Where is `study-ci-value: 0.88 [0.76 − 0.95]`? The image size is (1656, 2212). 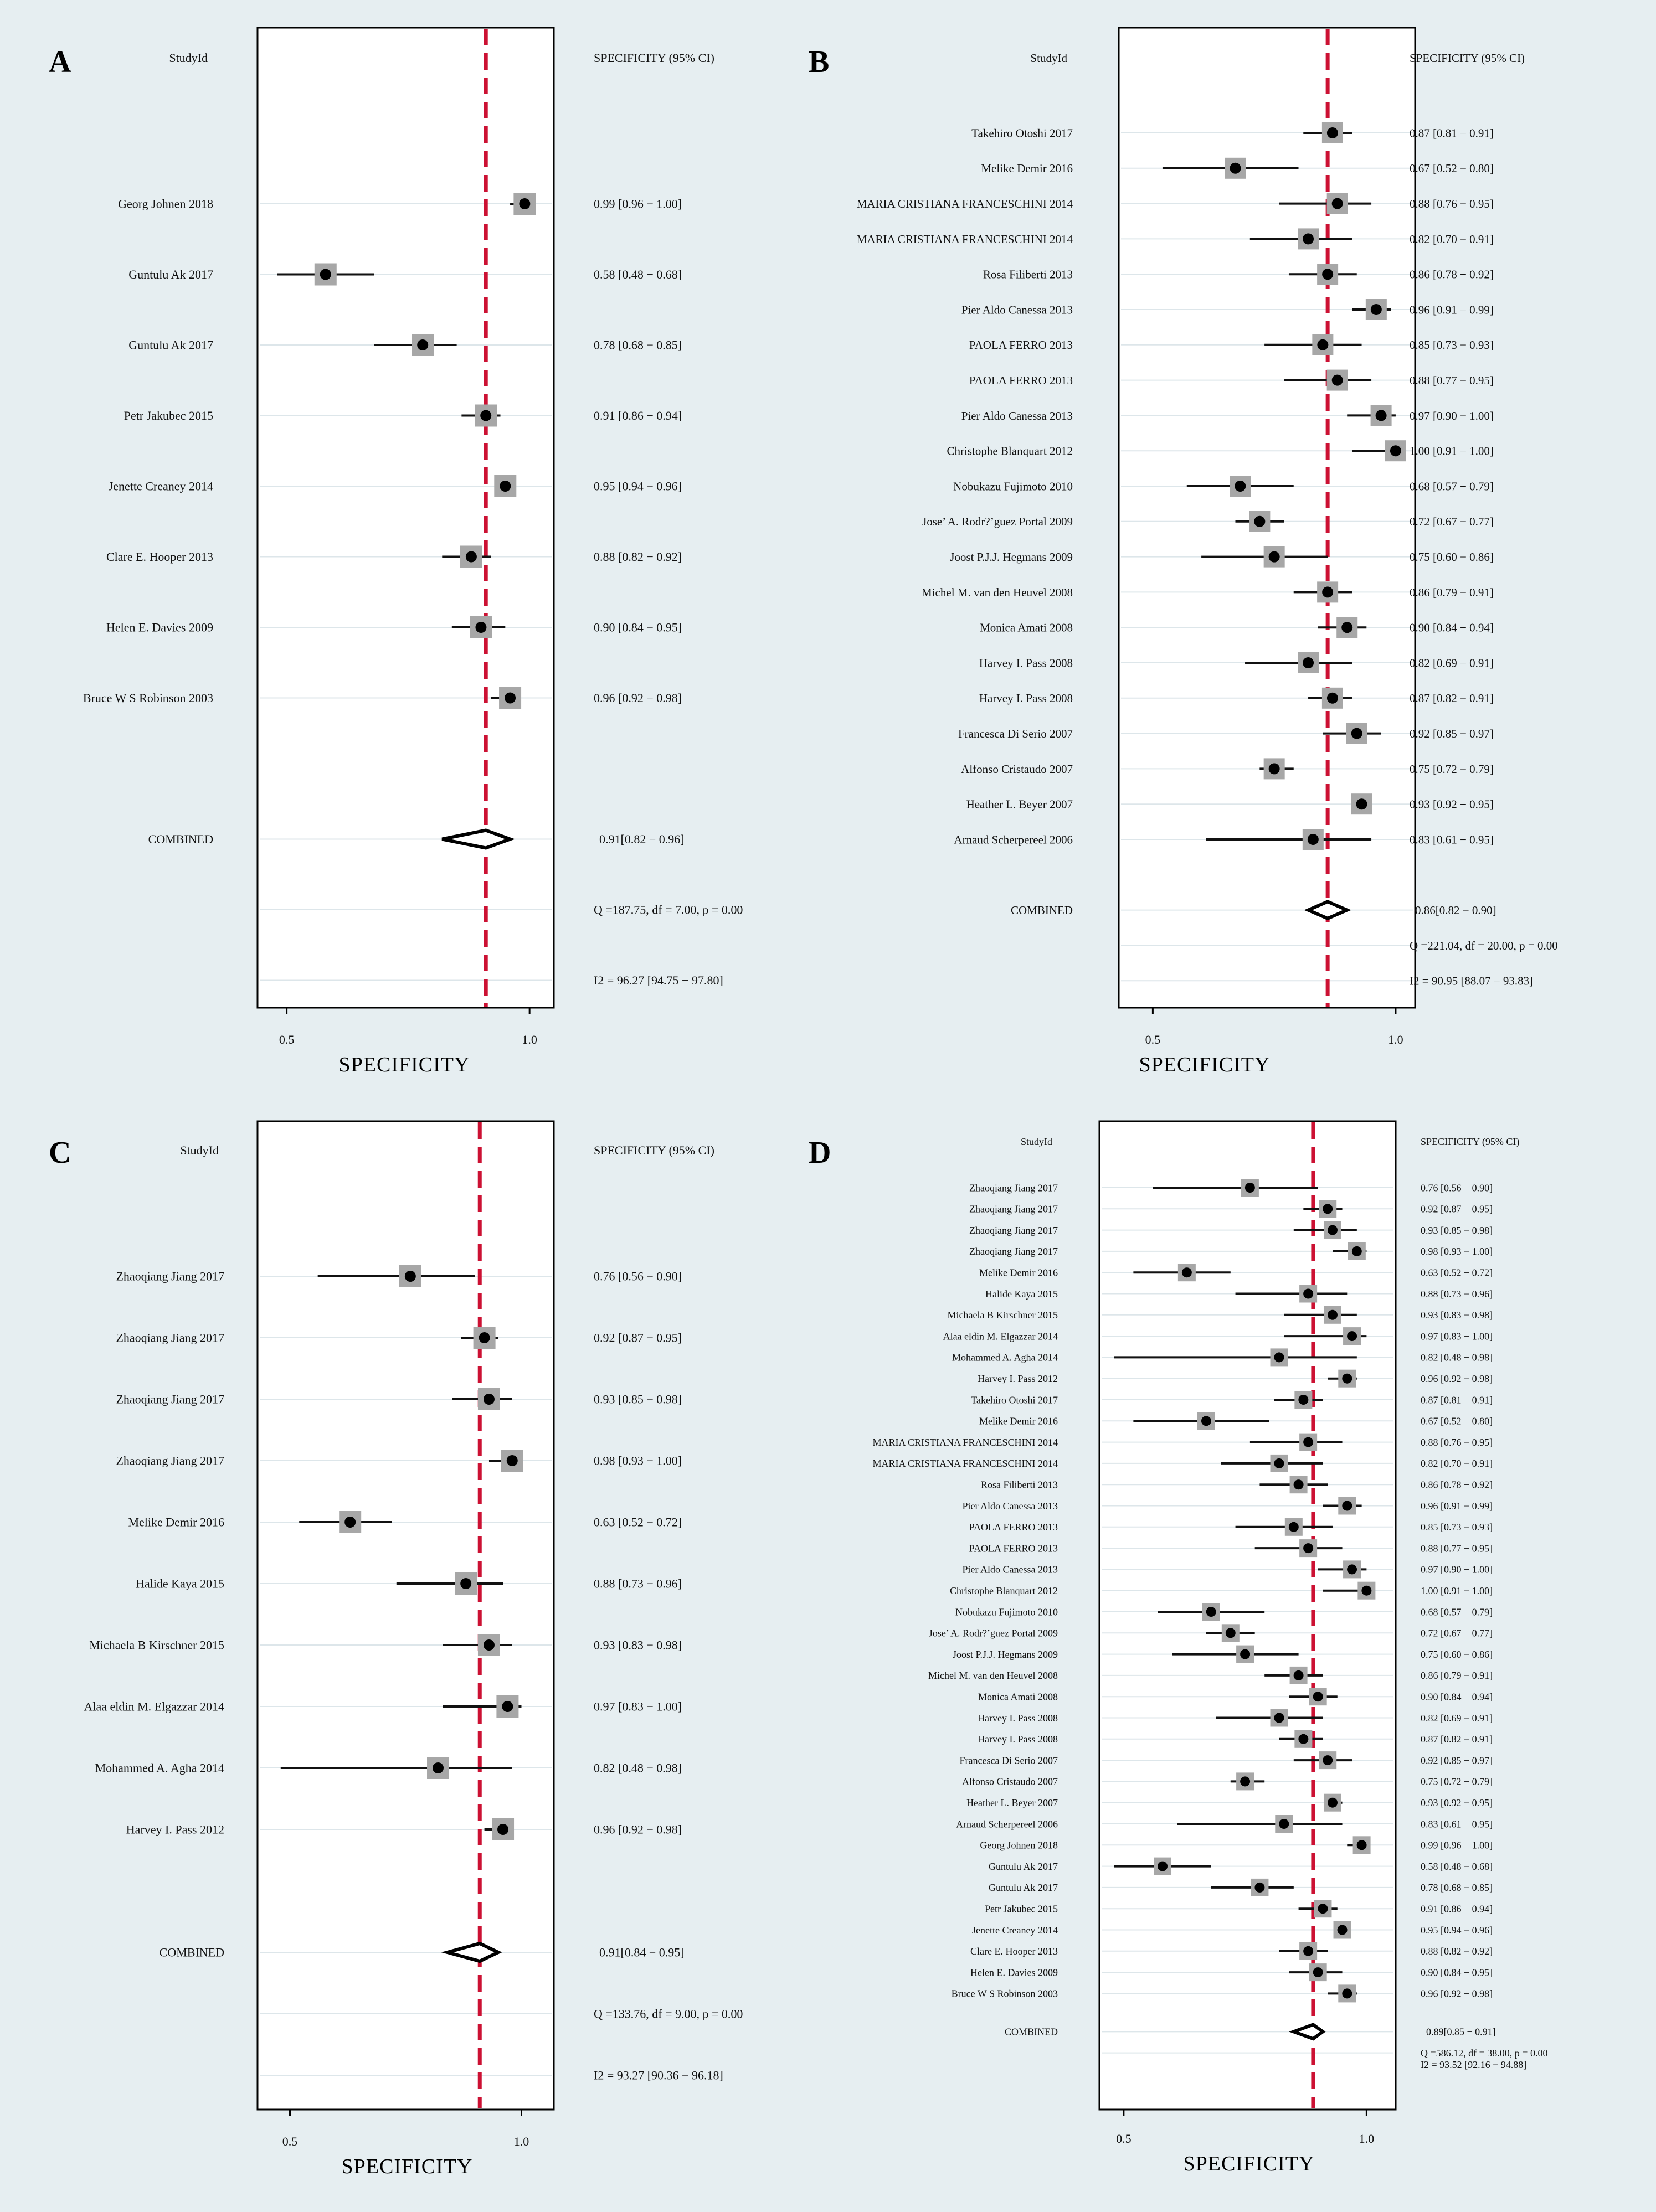
study-ci-value: 0.88 [0.76 − 0.95] is located at coordinates (1452, 203).